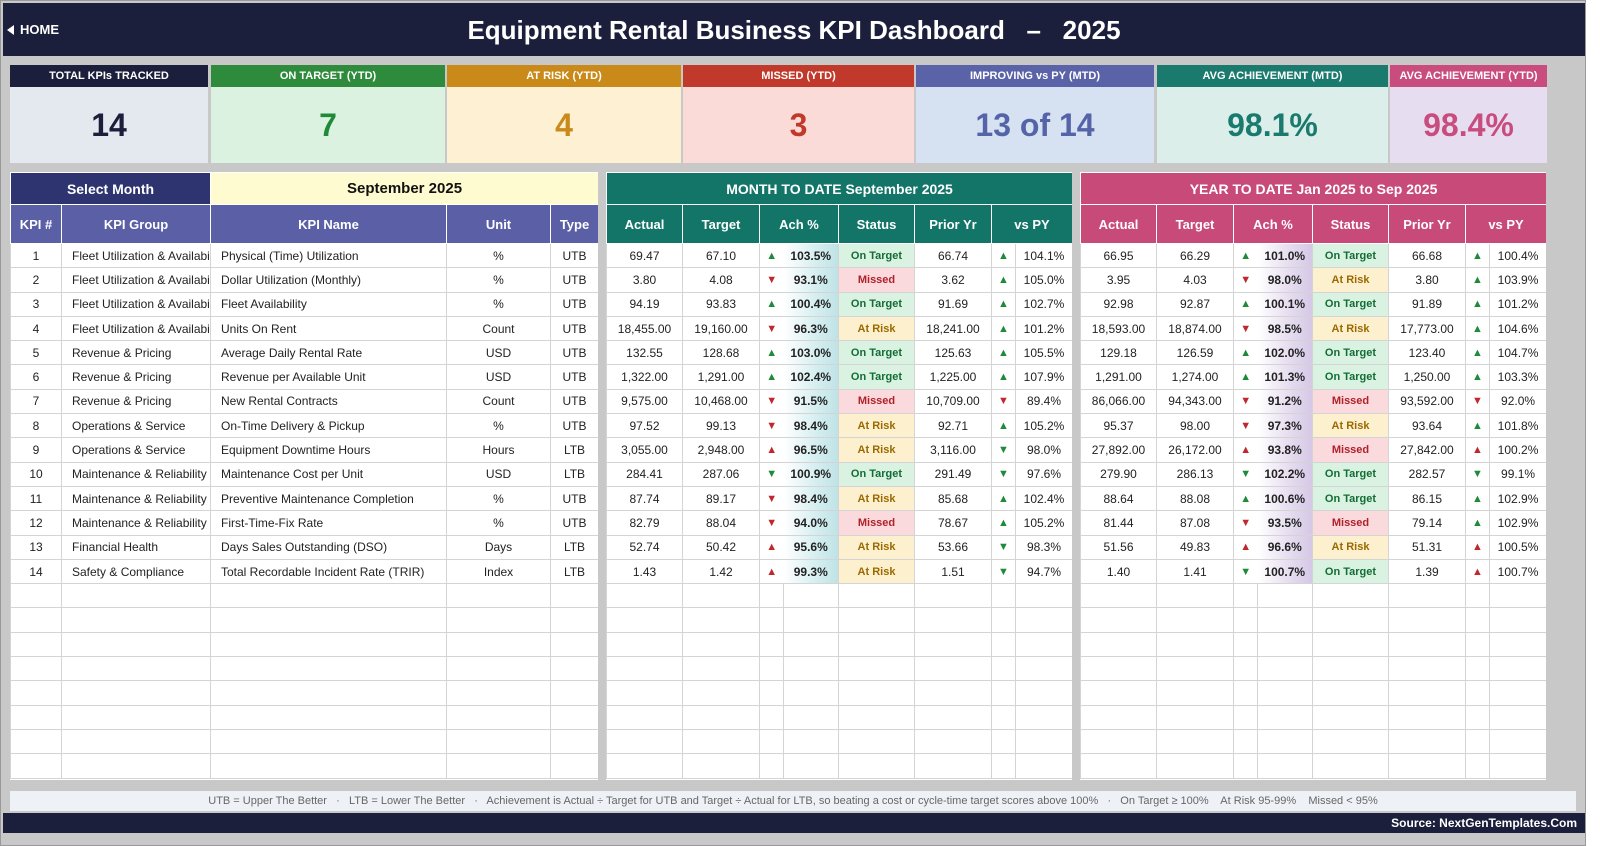  I want to click on month-selector: September 2025, so click(403, 188).